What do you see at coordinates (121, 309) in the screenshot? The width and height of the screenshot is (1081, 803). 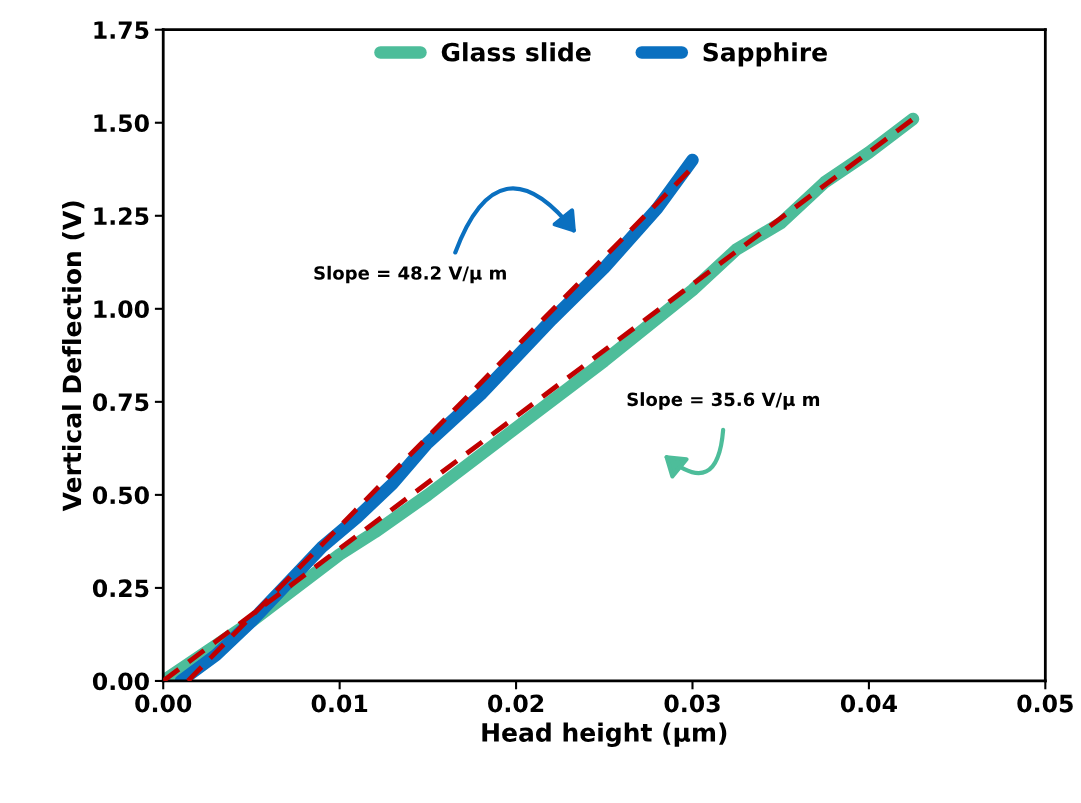 I see `y-tick-label: 1.00` at bounding box center [121, 309].